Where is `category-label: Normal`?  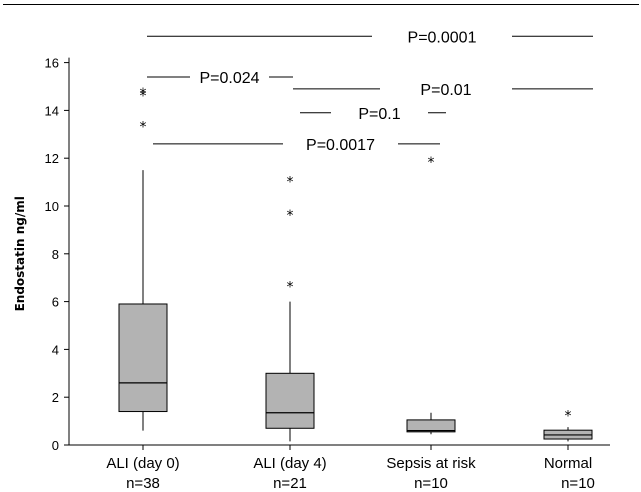
category-label: Normal is located at coordinates (568, 463).